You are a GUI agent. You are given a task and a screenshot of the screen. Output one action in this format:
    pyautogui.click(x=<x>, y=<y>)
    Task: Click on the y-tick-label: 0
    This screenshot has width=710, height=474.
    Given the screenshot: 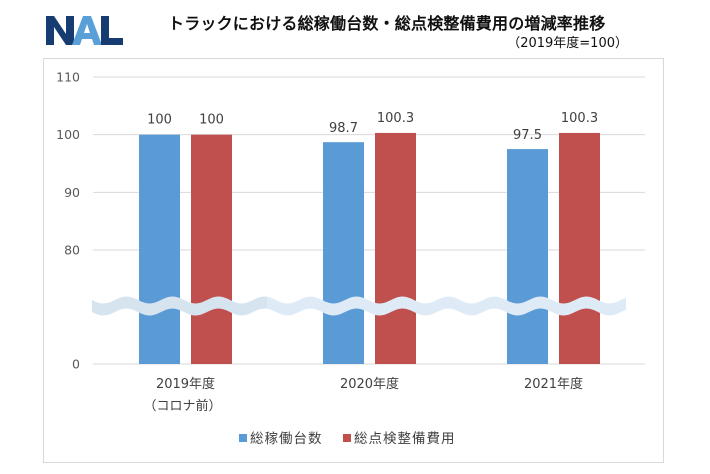 What is the action you would take?
    pyautogui.click(x=76, y=364)
    